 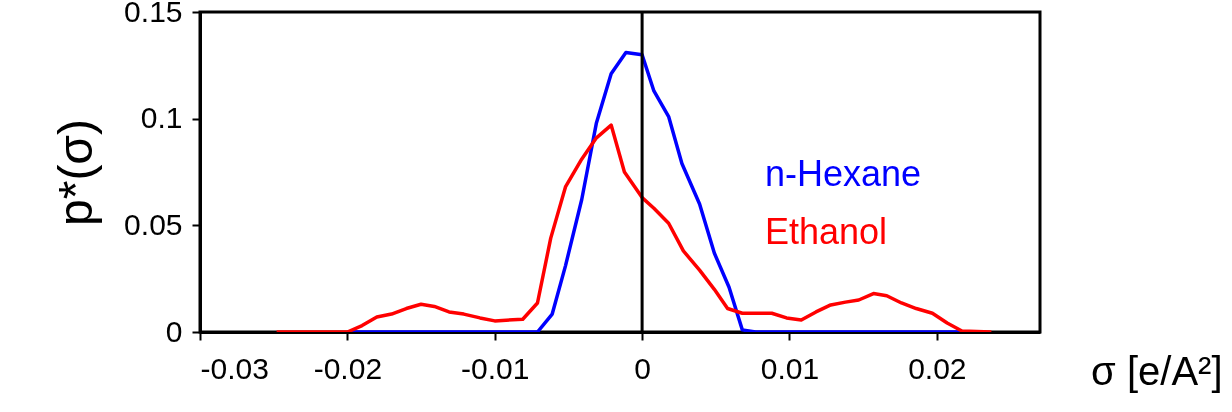 What do you see at coordinates (161, 118) in the screenshot?
I see `y-tick-label: 0.1` at bounding box center [161, 118].